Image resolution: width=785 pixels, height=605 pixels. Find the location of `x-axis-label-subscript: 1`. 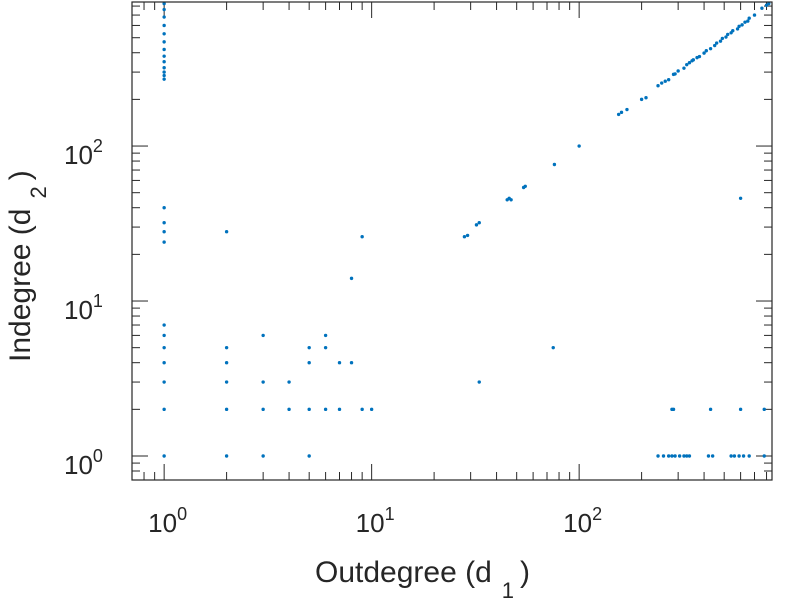

x-axis-label-subscript: 1 is located at coordinates (508, 589).